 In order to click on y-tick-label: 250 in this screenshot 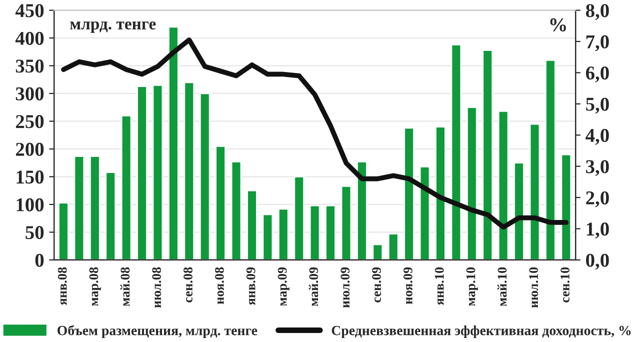, I will do `click(30, 121)`.